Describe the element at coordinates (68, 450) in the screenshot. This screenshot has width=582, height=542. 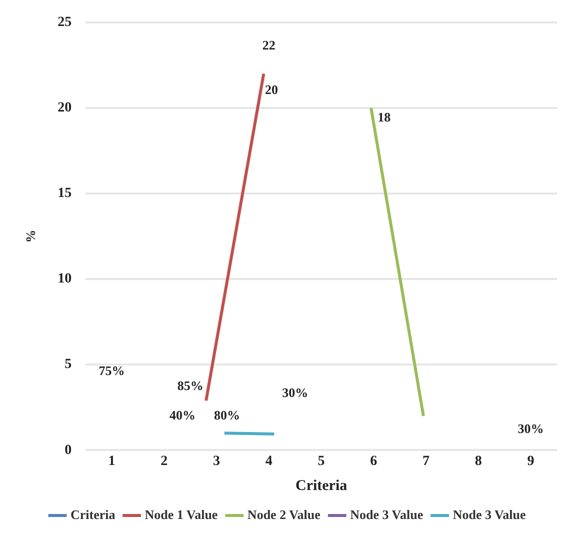
I see `y-tick-label: 0` at that location.